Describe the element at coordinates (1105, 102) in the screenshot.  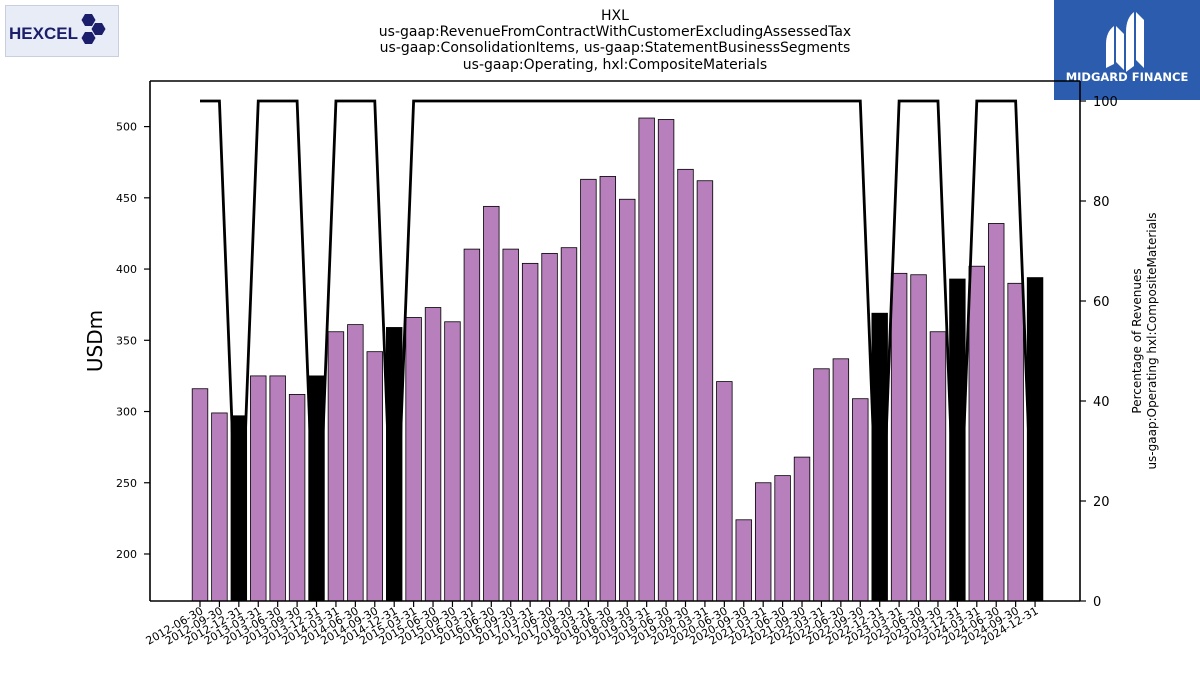
I see `y2-tick-label: 100` at that location.